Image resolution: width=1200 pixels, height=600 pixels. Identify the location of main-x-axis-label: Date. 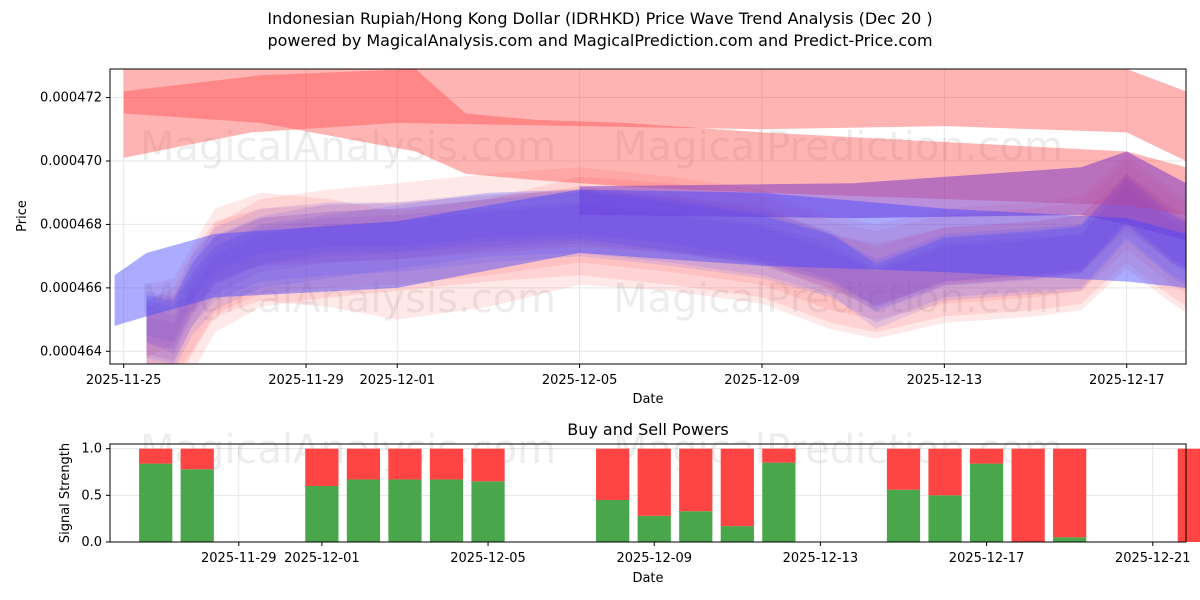
(647, 399).